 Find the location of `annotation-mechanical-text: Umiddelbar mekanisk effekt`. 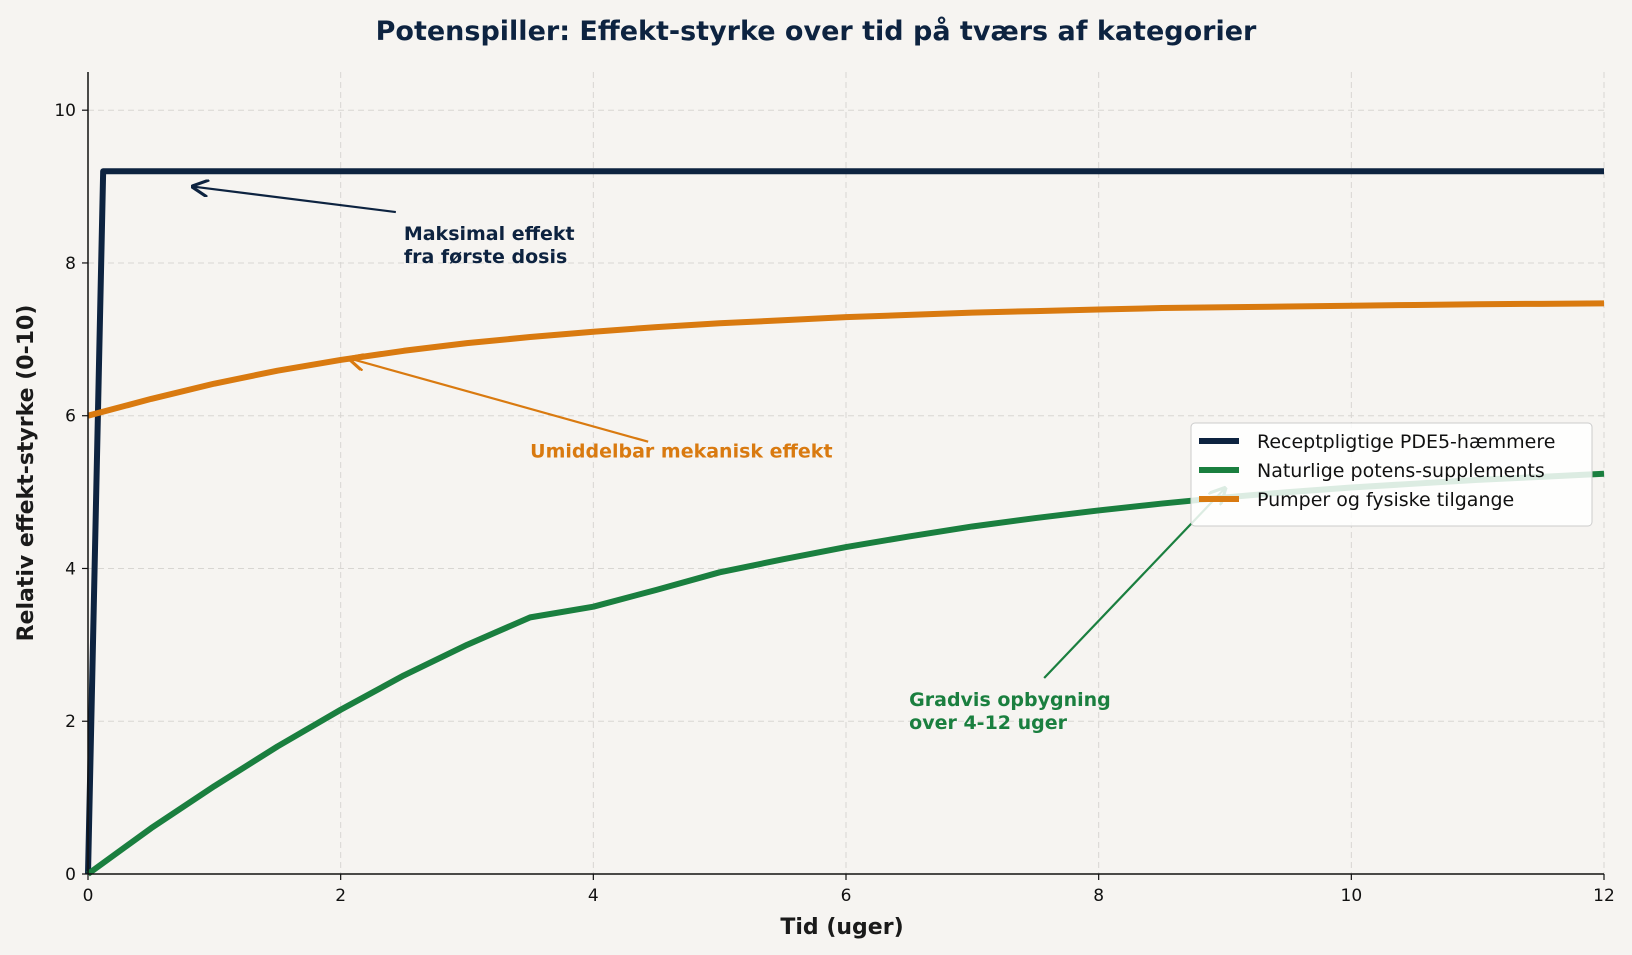

annotation-mechanical-text: Umiddelbar mekanisk effekt is located at coordinates (681, 452).